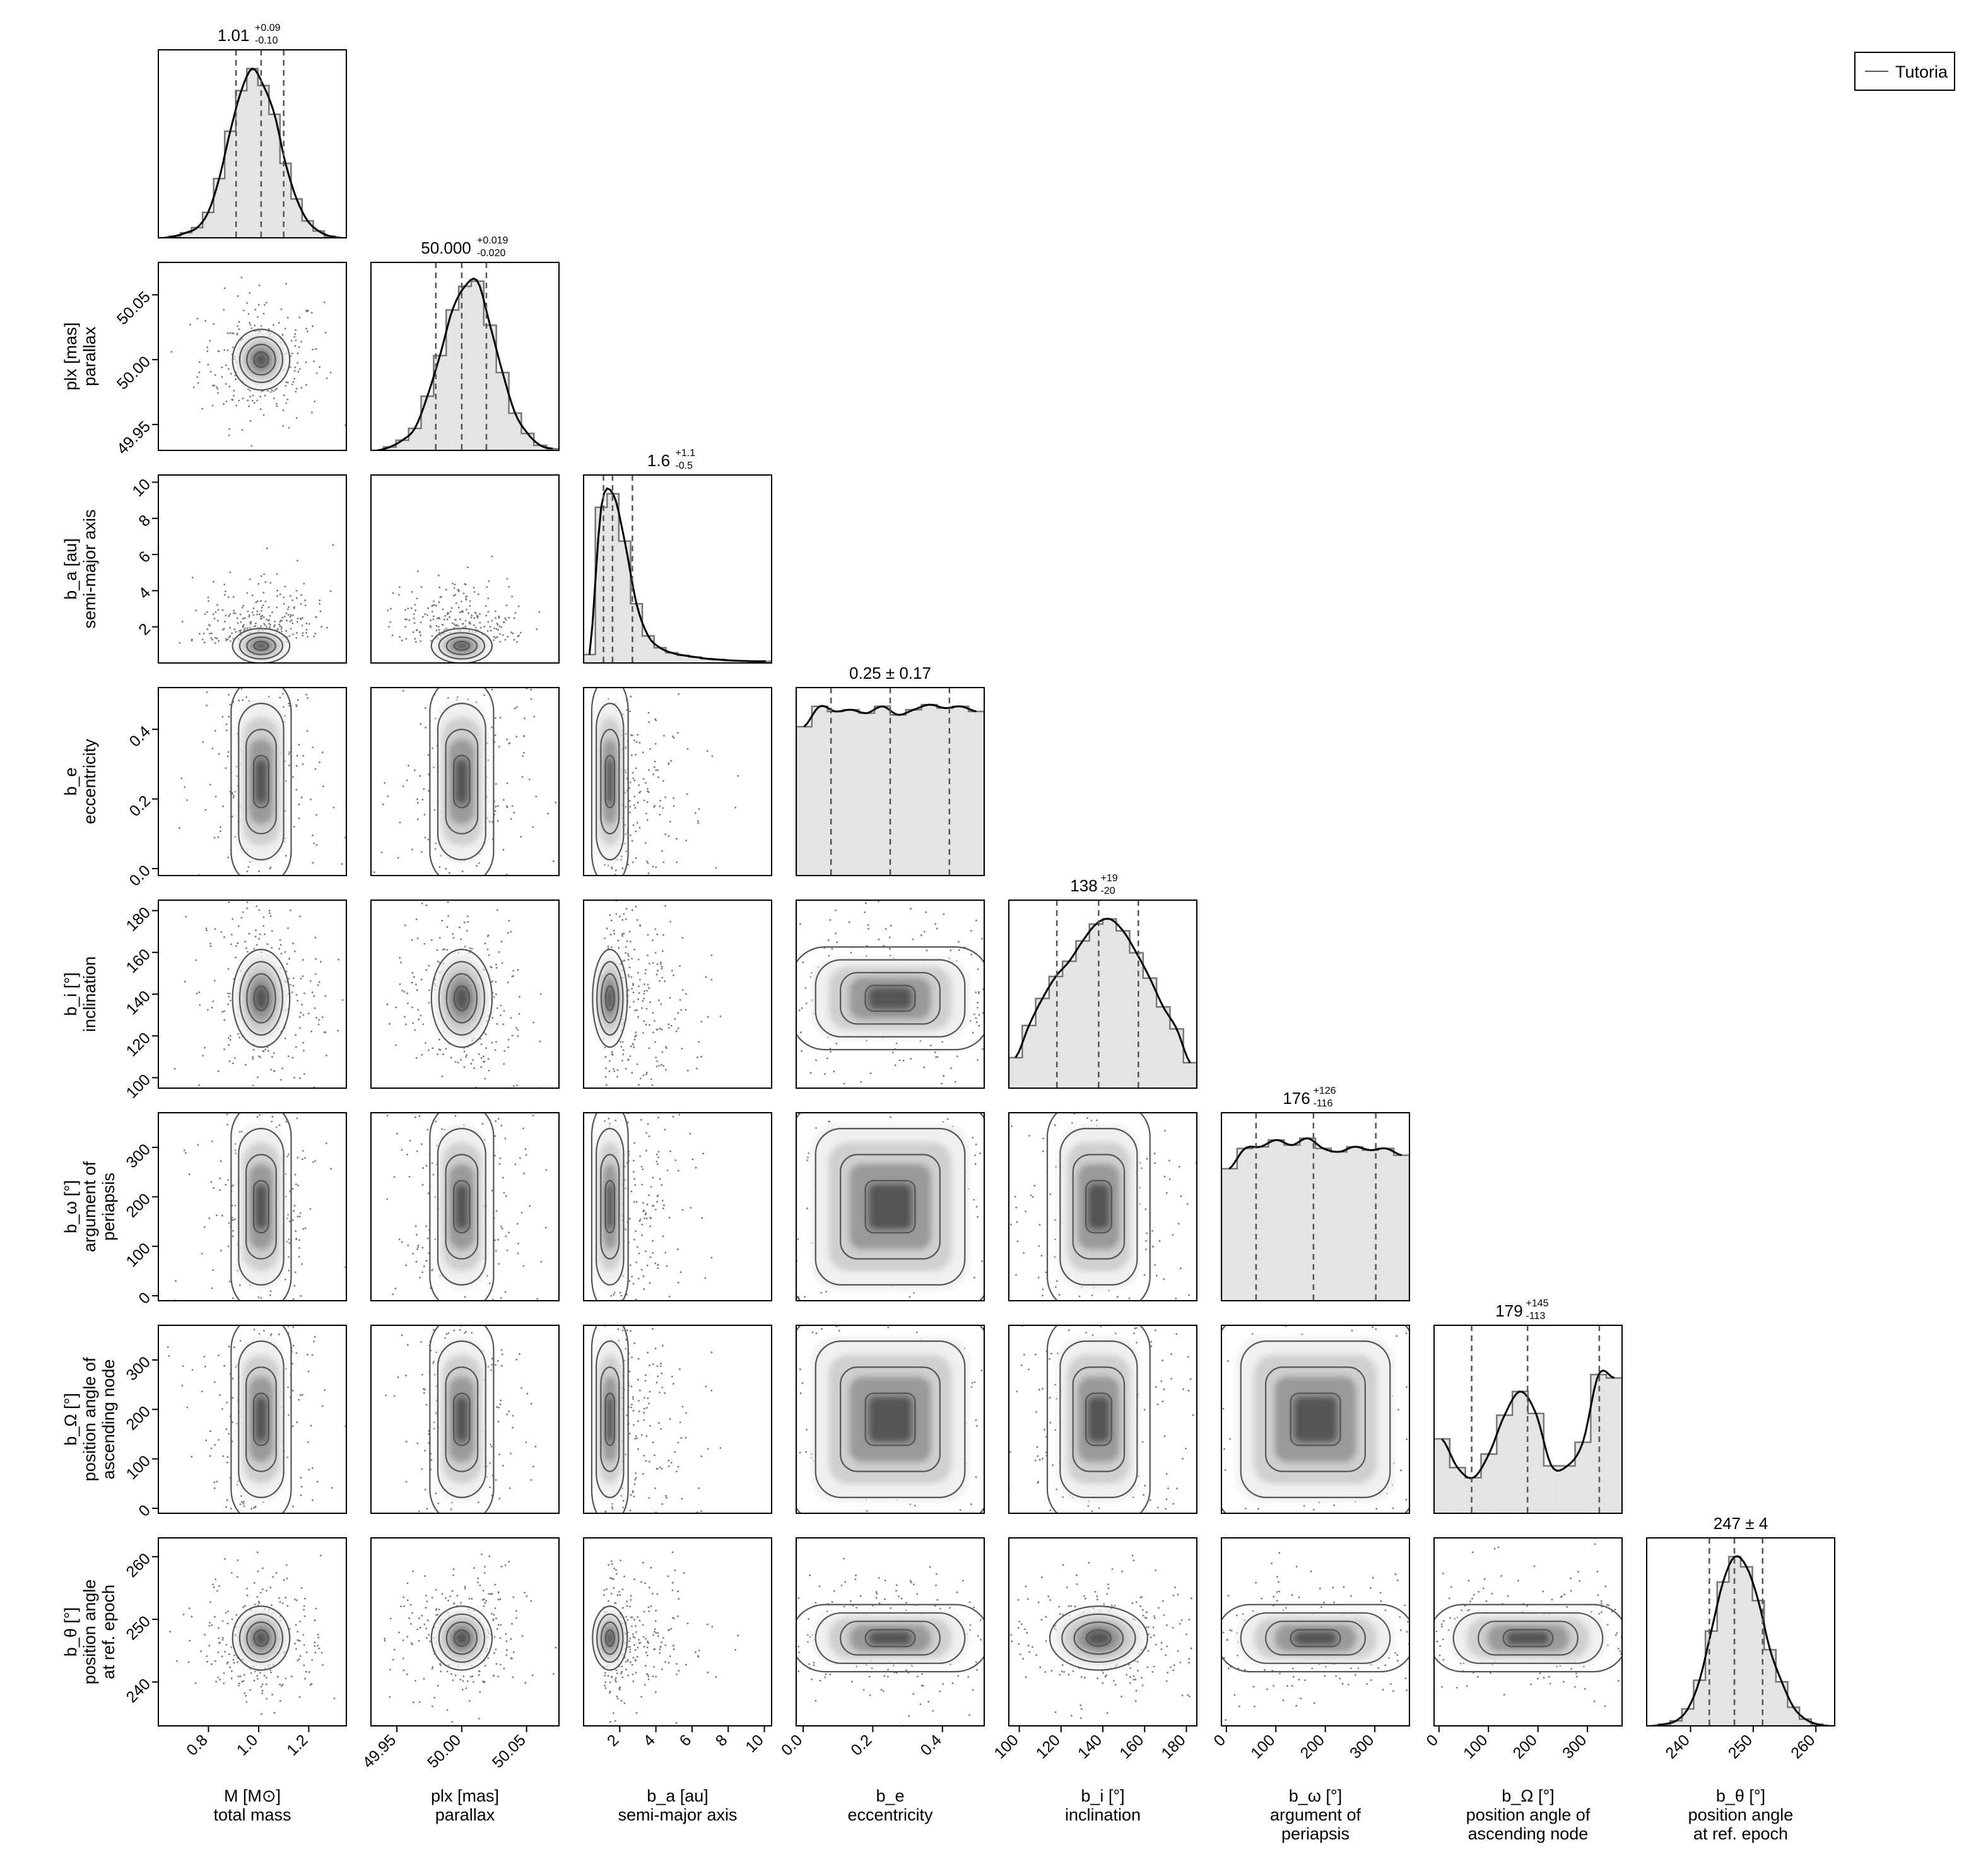 This screenshot has width=1976, height=1876. What do you see at coordinates (1102, 990) in the screenshot?
I see `kde-curve` at bounding box center [1102, 990].